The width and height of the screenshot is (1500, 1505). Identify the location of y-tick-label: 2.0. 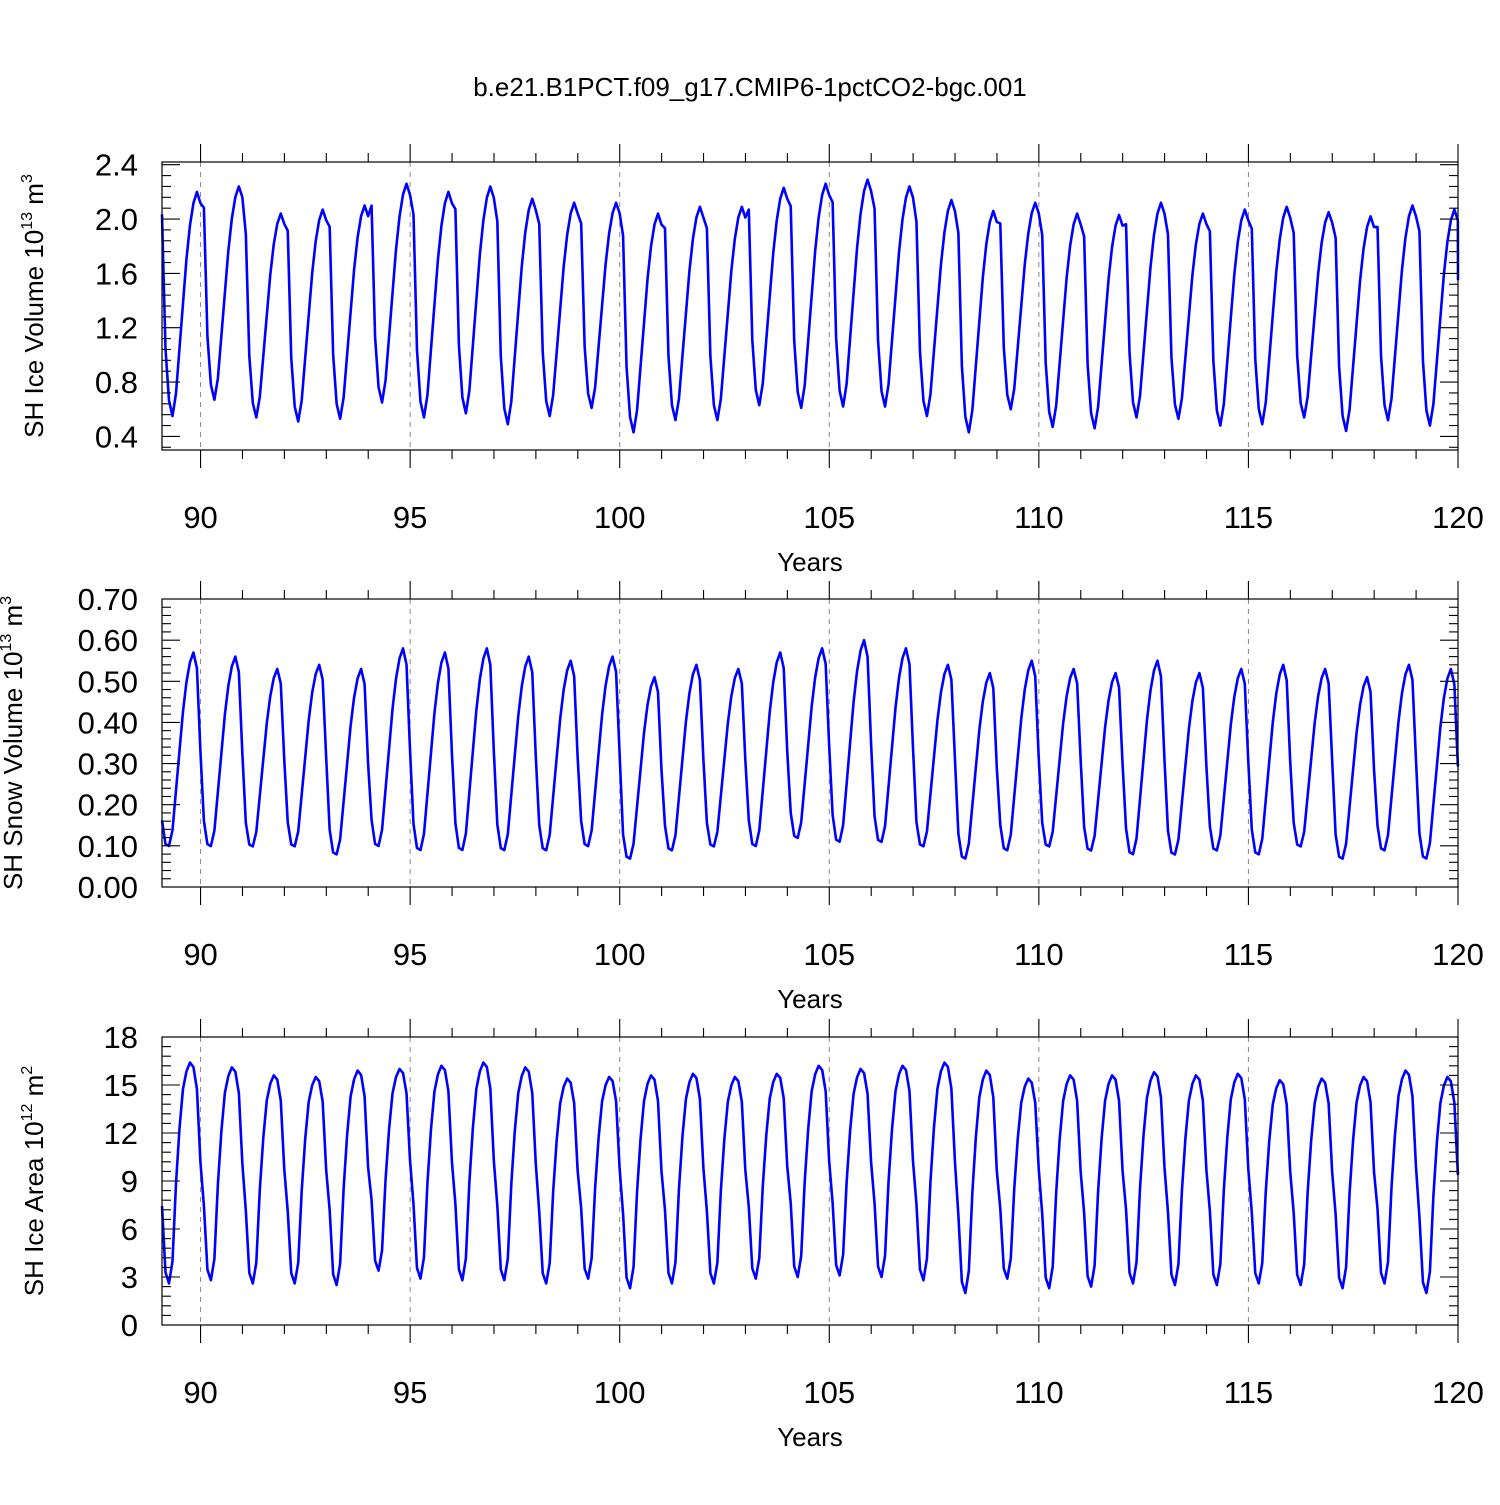
(116, 219).